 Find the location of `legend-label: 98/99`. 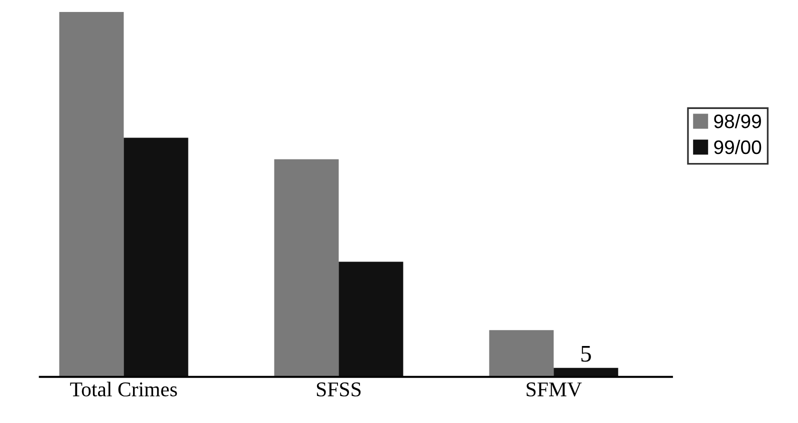

legend-label: 98/99 is located at coordinates (737, 121).